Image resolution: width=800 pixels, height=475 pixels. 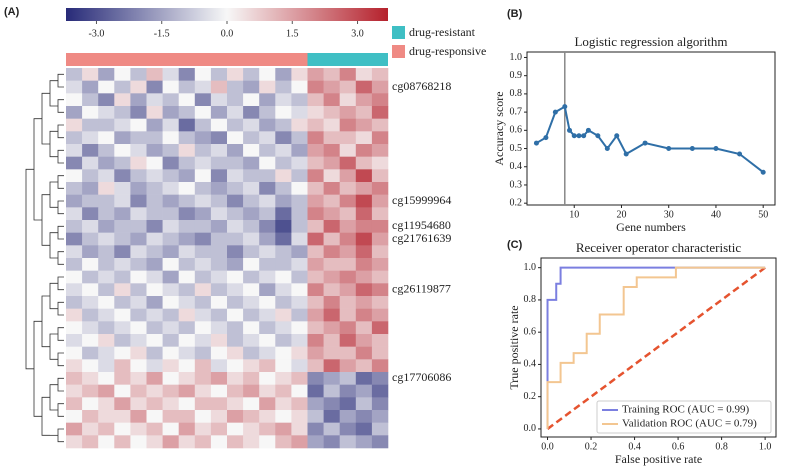 I want to click on row-label: cg11954680, so click(x=421, y=225).